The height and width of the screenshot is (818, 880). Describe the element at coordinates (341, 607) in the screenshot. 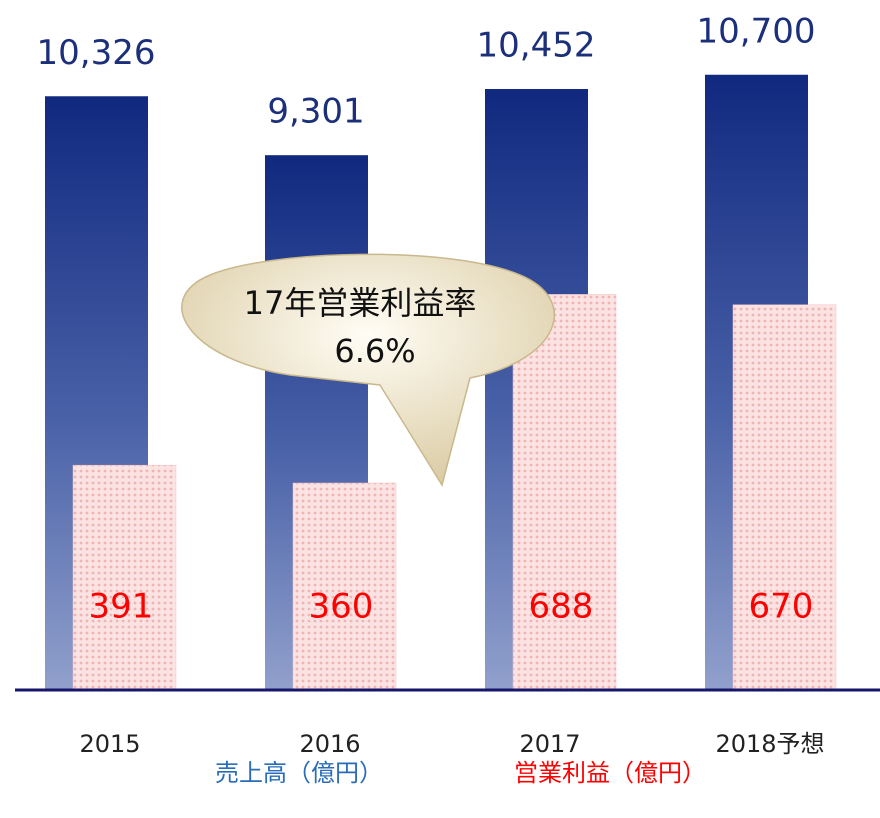

I see `data-label: 360` at that location.